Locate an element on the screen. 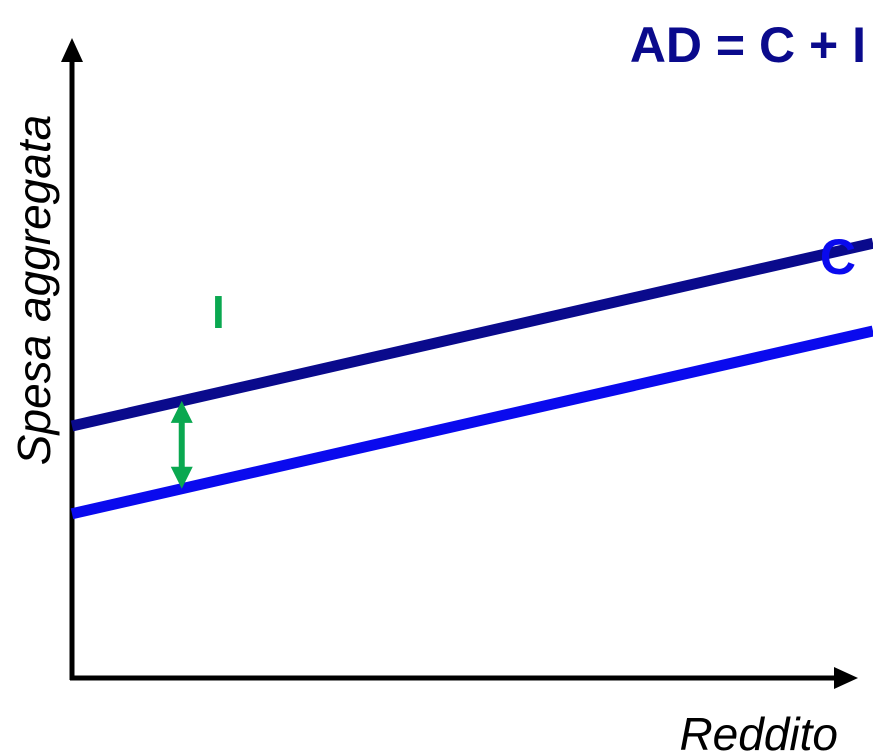 Image resolution: width=873 pixels, height=754 pixels. series-label-ad: AD = C + I is located at coordinates (748, 45).